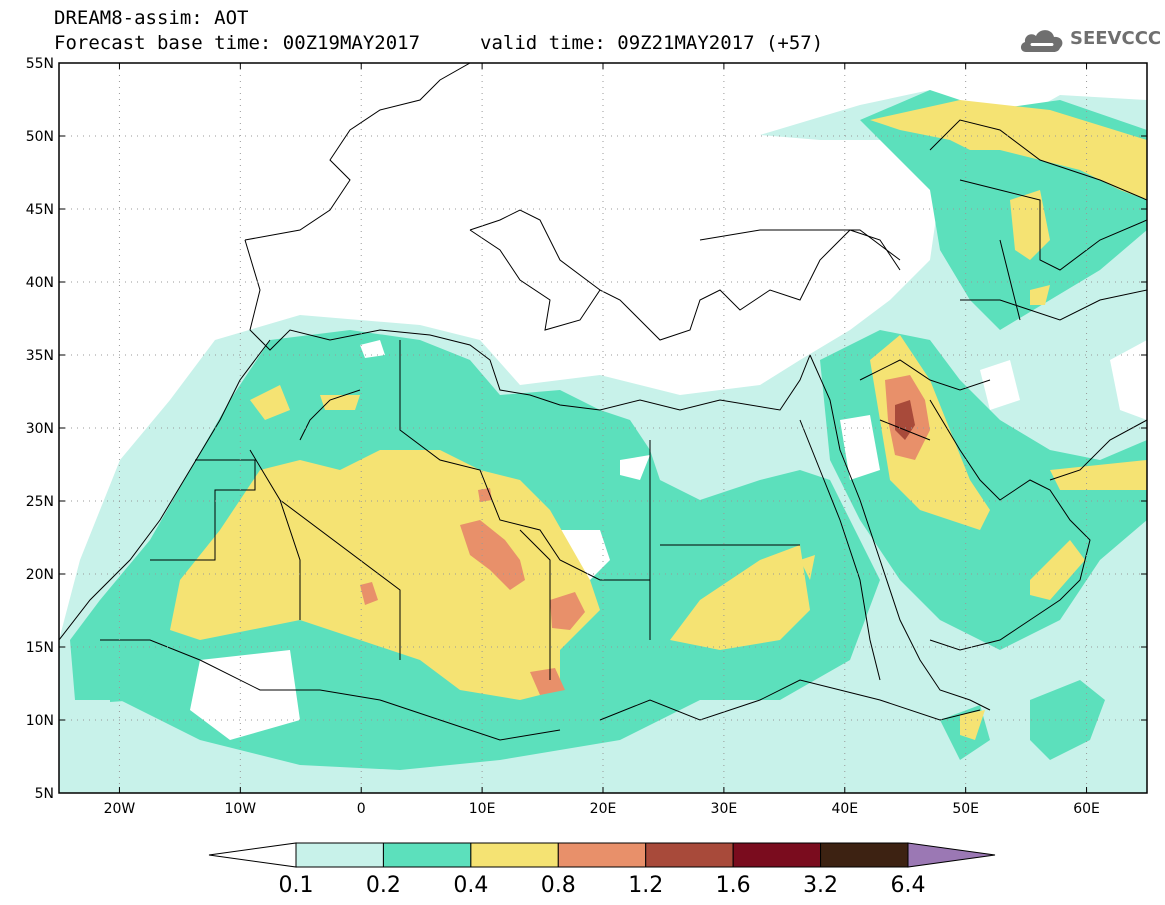 The width and height of the screenshot is (1165, 905). Describe the element at coordinates (602, 870) in the screenshot. I see `colorbar: 0.1 0.2 0.4 0.8 1.2 1.6 3.2 6.4` at that location.